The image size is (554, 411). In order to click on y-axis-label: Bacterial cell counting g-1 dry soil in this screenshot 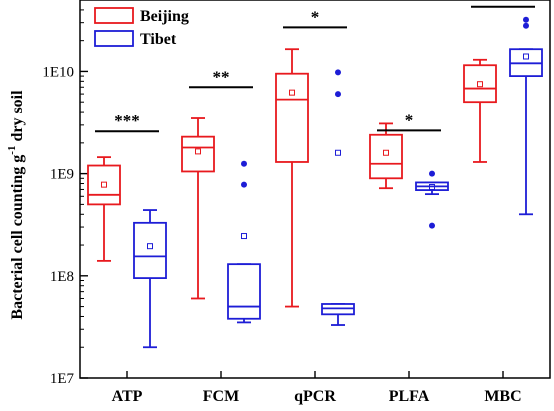, I will do `click(16, 205)`.